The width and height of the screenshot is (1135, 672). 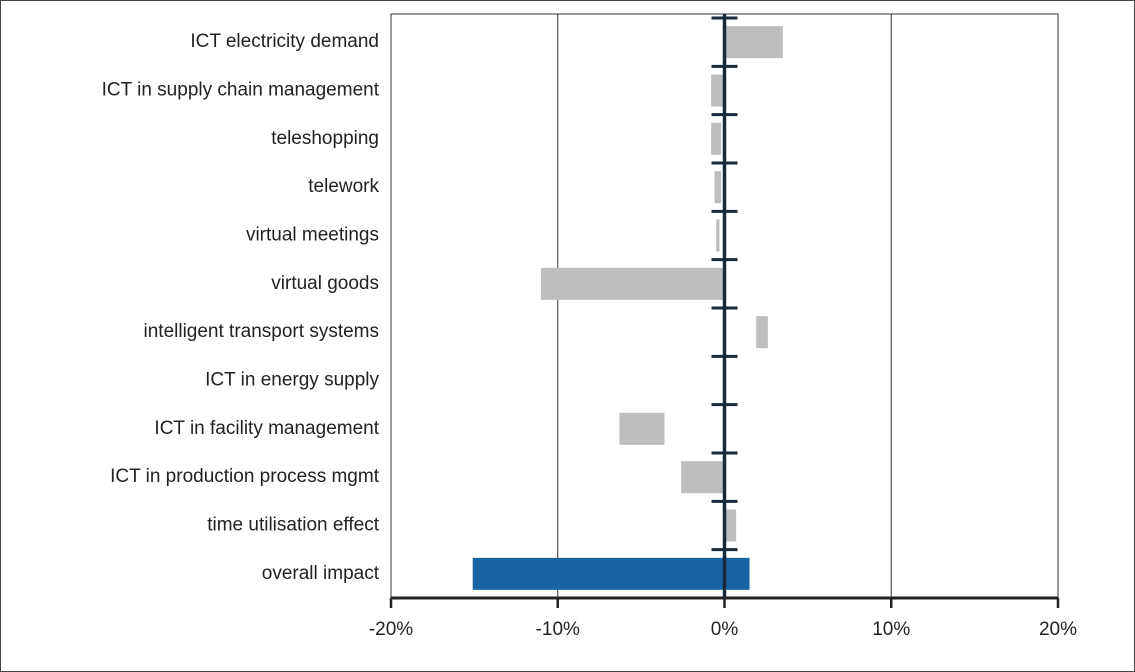 What do you see at coordinates (321, 573) in the screenshot?
I see `y-tick-label: overall impact` at bounding box center [321, 573].